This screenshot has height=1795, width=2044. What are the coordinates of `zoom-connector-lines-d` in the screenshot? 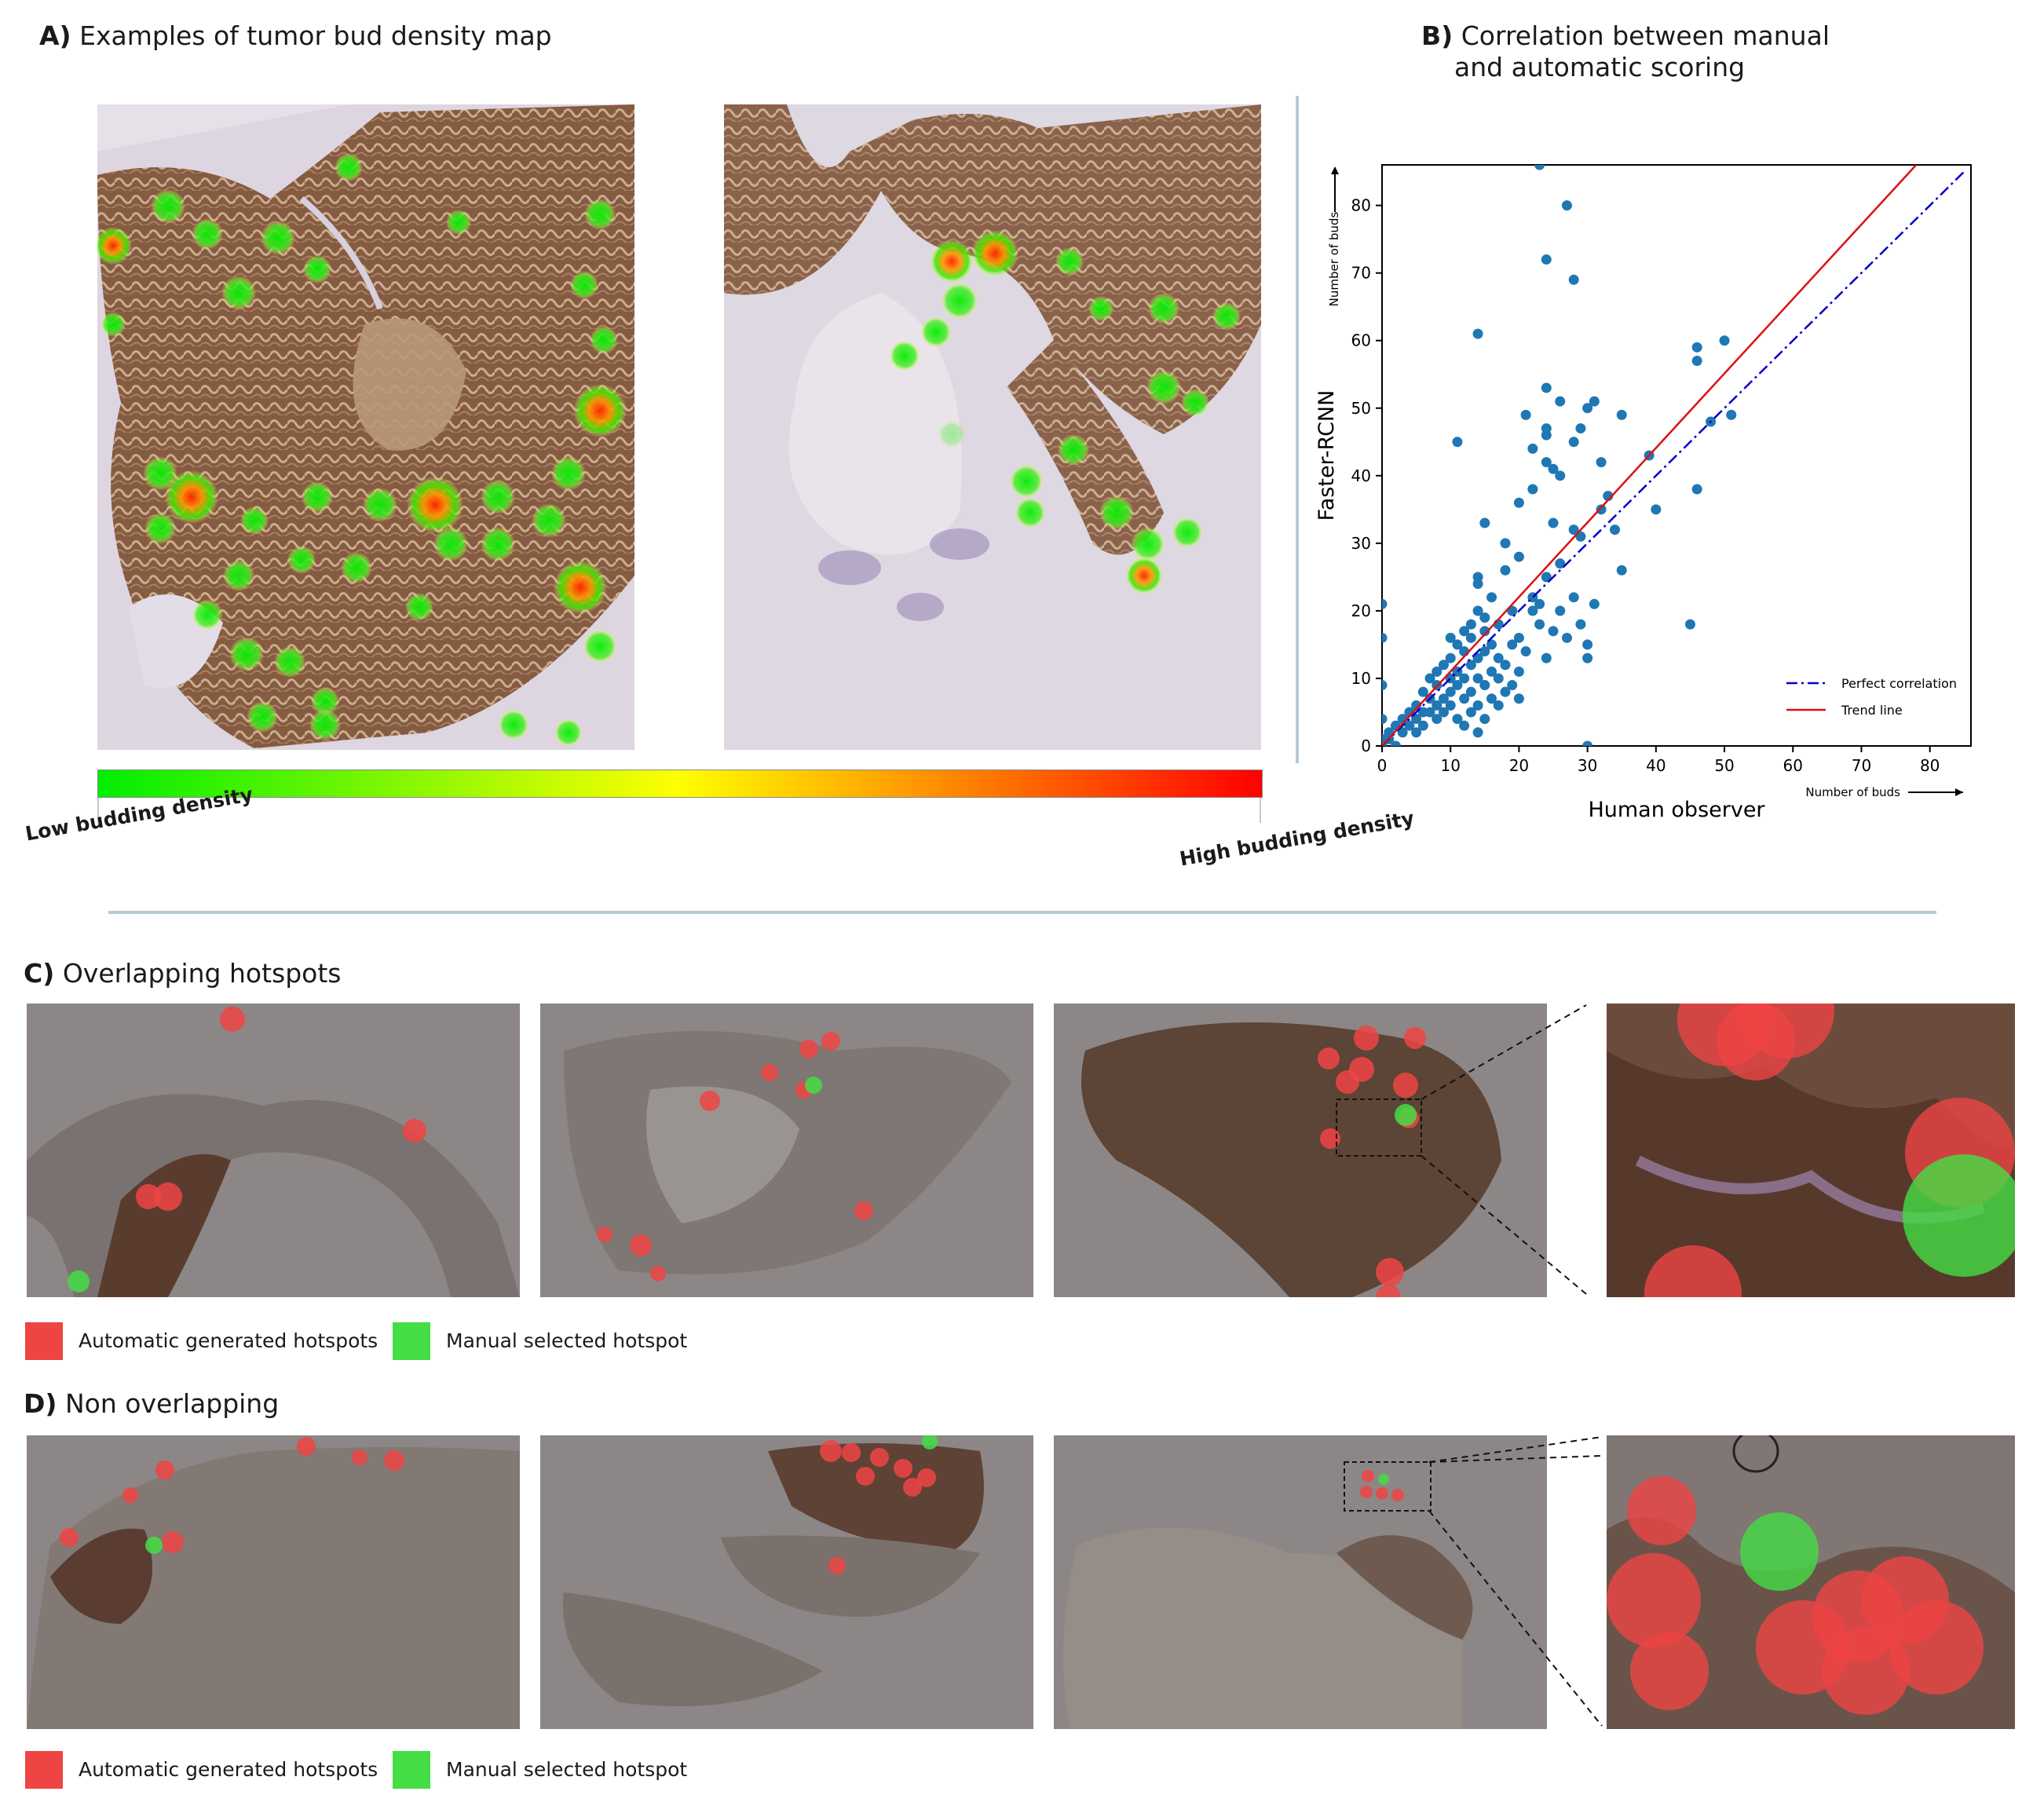 It's located at (1515, 1581).